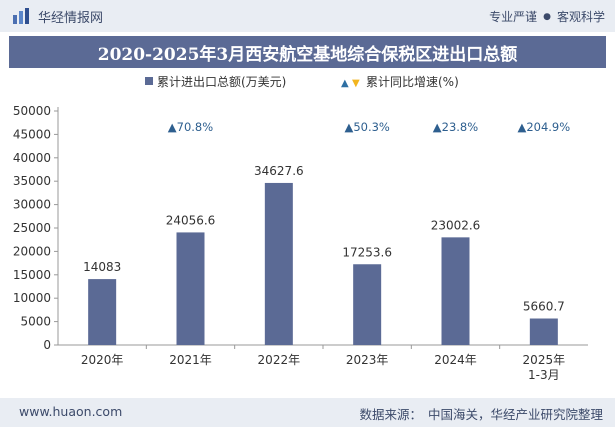  I want to click on bar-value-label: 14083, so click(102, 267).